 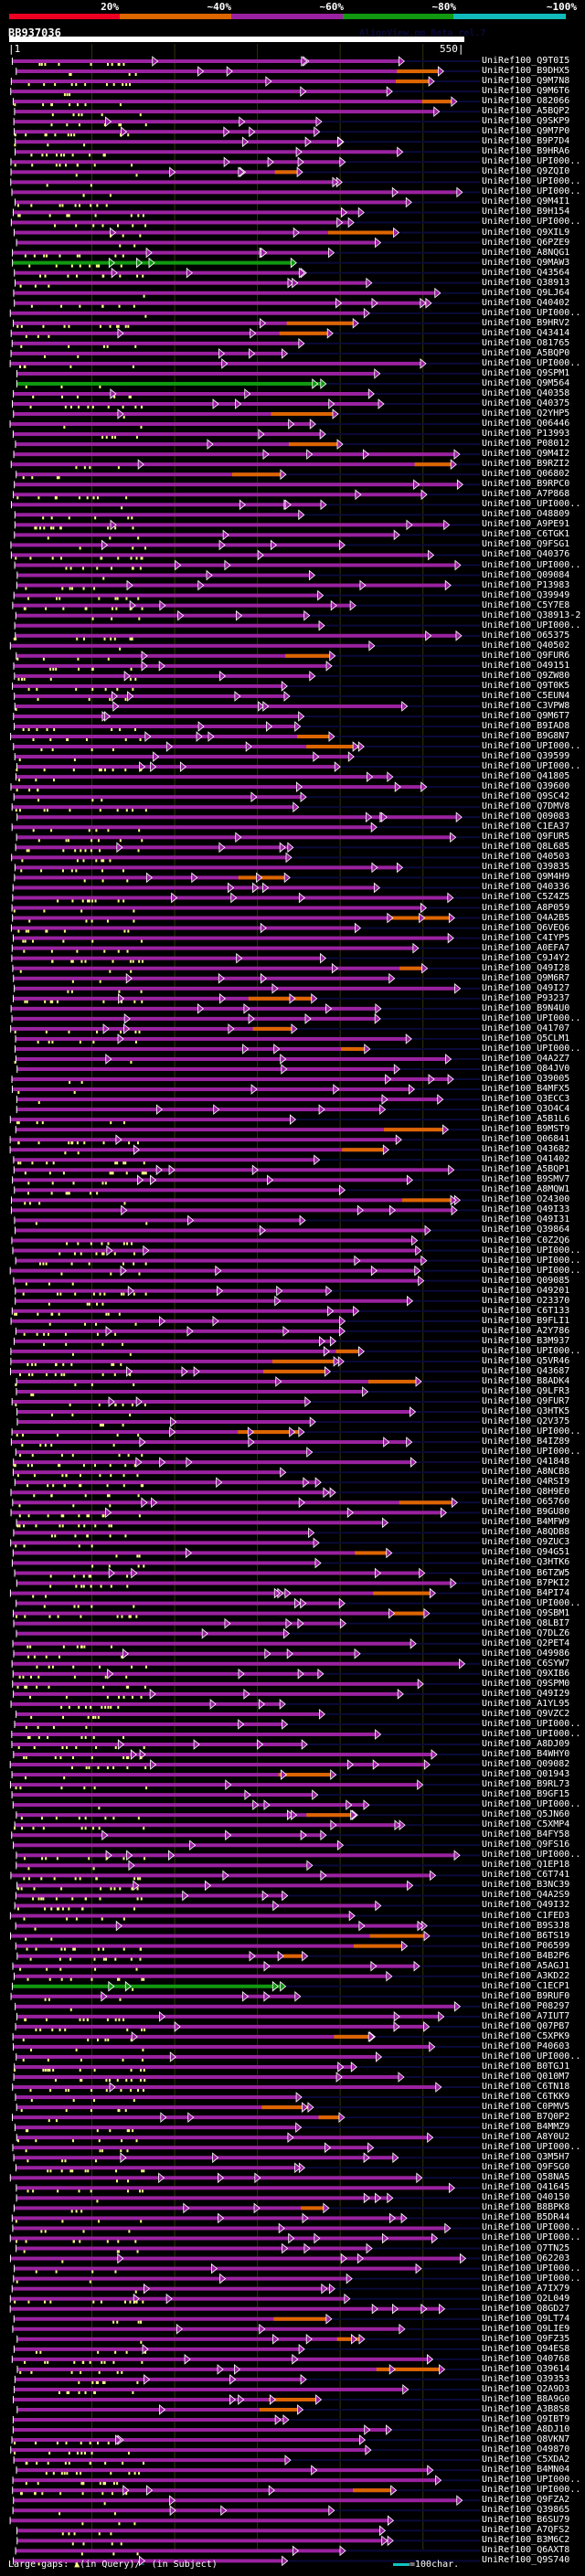 I want to click on hit-label: UniRef100_Q9FUR6, so click(x=526, y=655).